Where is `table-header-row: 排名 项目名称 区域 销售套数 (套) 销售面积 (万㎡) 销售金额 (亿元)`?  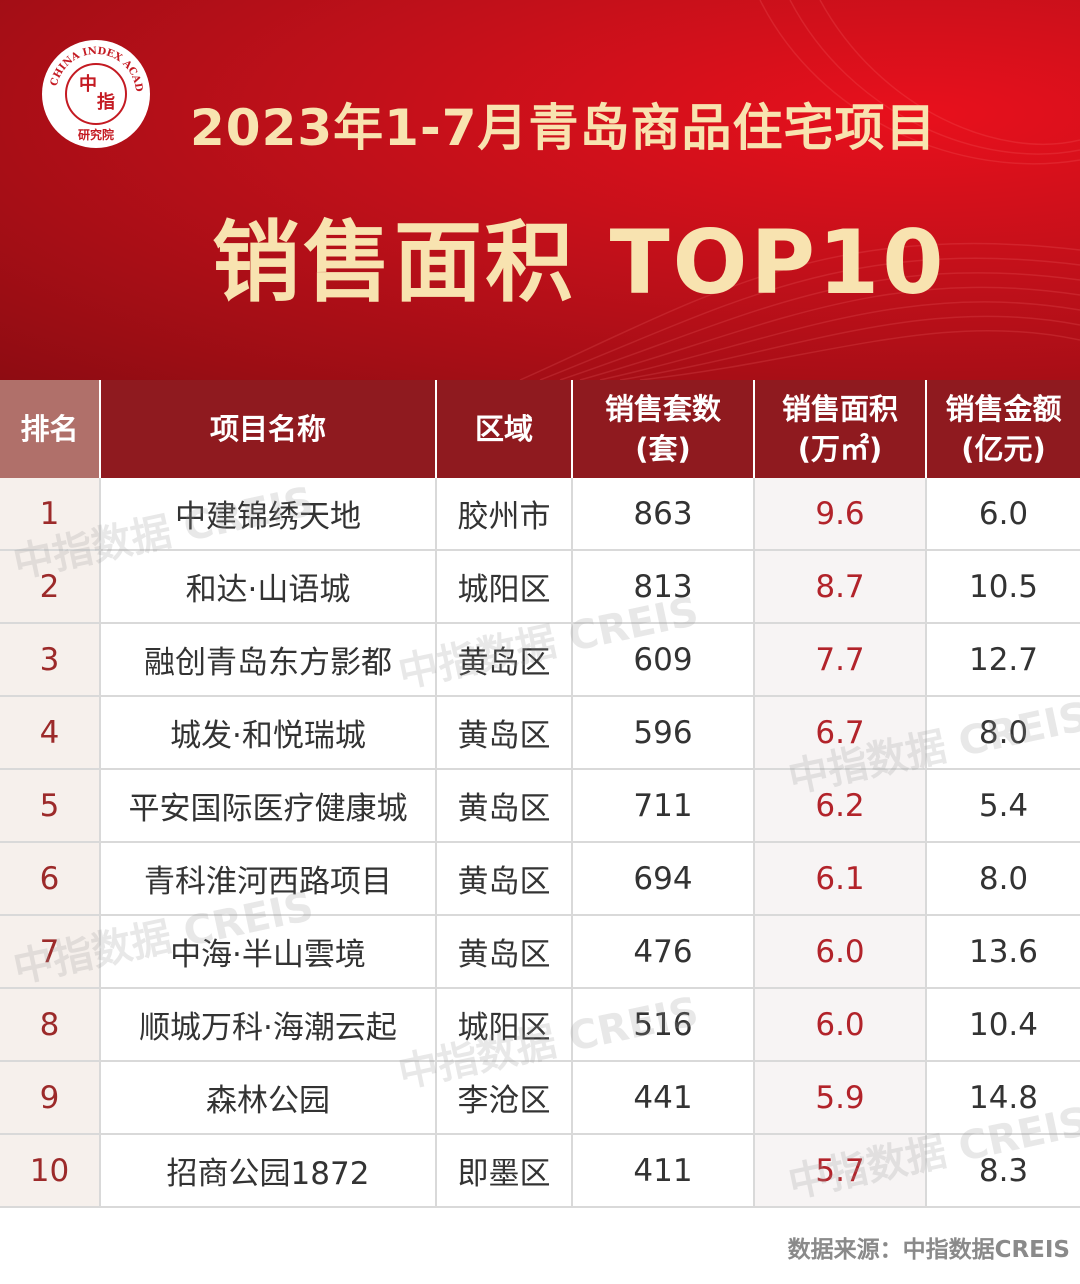 table-header-row: 排名 项目名称 区域 销售套数 (套) 销售面积 (万㎡) 销售金额 (亿元) is located at coordinates (540, 429).